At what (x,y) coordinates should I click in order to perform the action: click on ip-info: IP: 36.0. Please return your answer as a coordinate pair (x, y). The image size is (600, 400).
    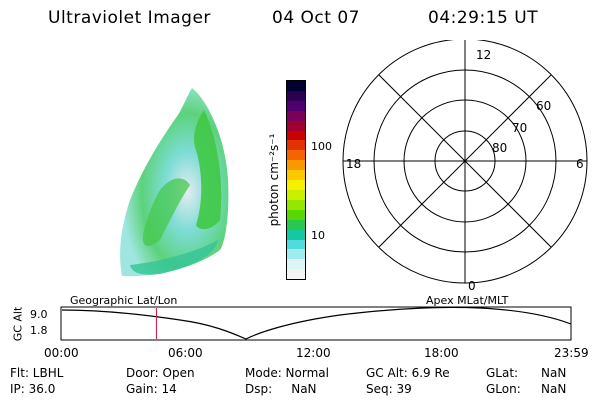
    Looking at the image, I should click on (33, 389).